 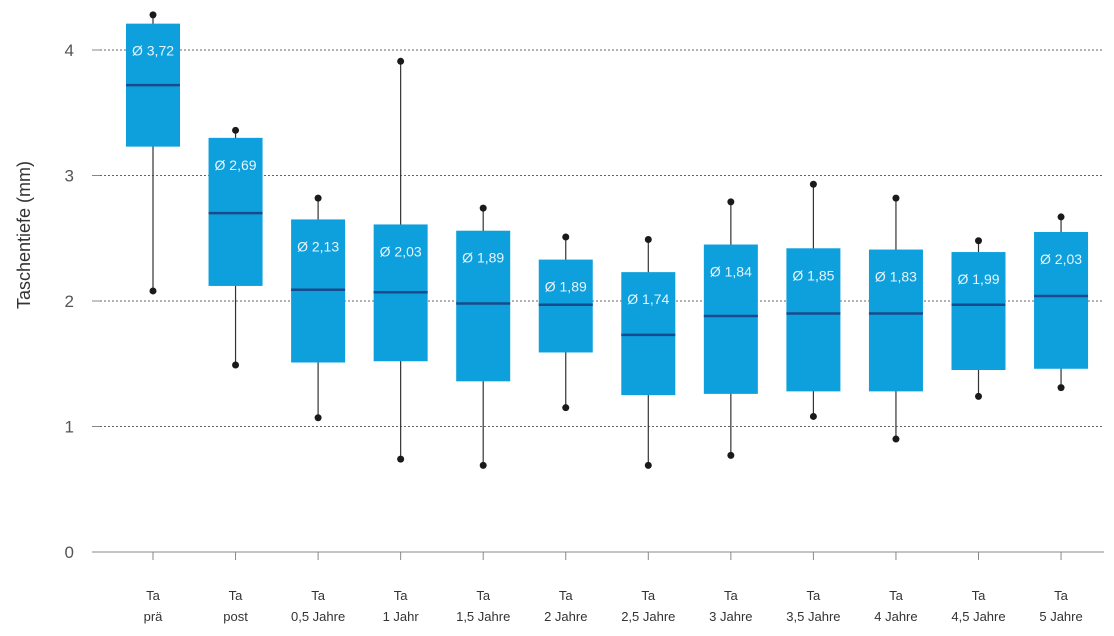 I want to click on box-group: Ø 1,84, so click(x=730, y=328).